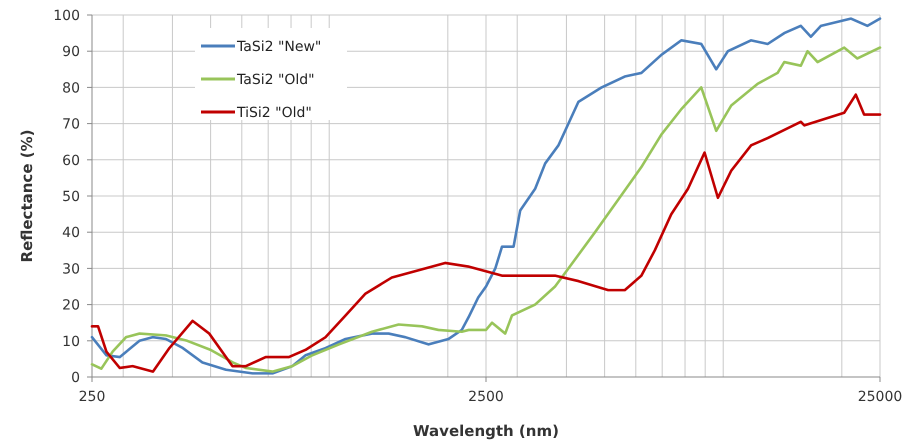 This screenshot has width=908, height=444. Describe the element at coordinates (66, 16) in the screenshot. I see `y-tick-label: 100` at that location.